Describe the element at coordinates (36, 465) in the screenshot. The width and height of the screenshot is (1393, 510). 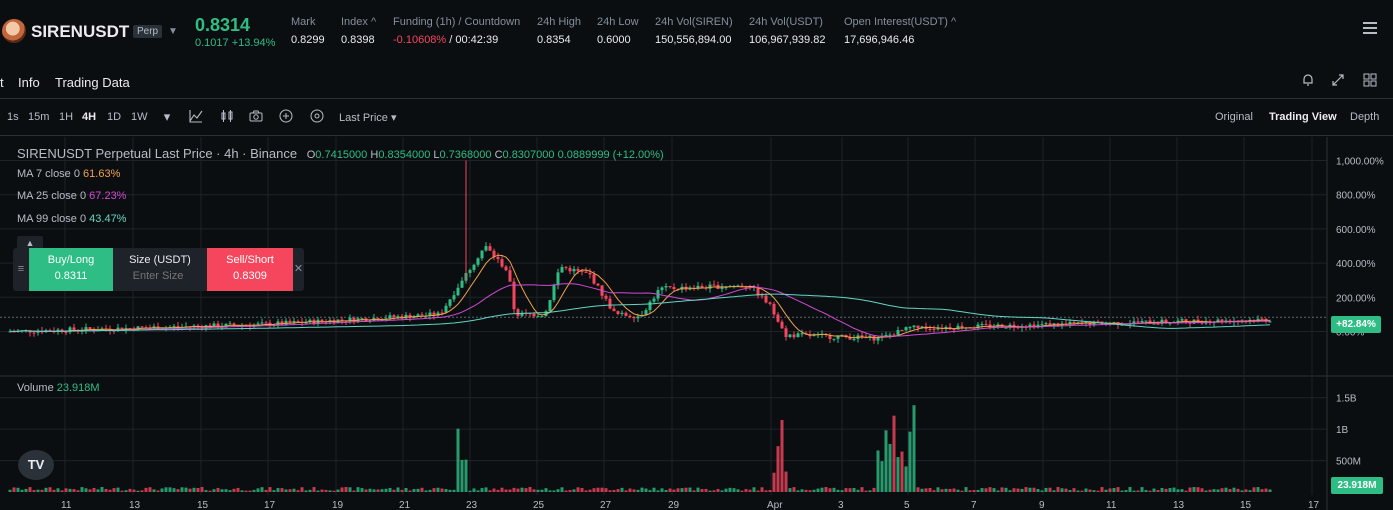
I see `tradingview-logo: TV` at that location.